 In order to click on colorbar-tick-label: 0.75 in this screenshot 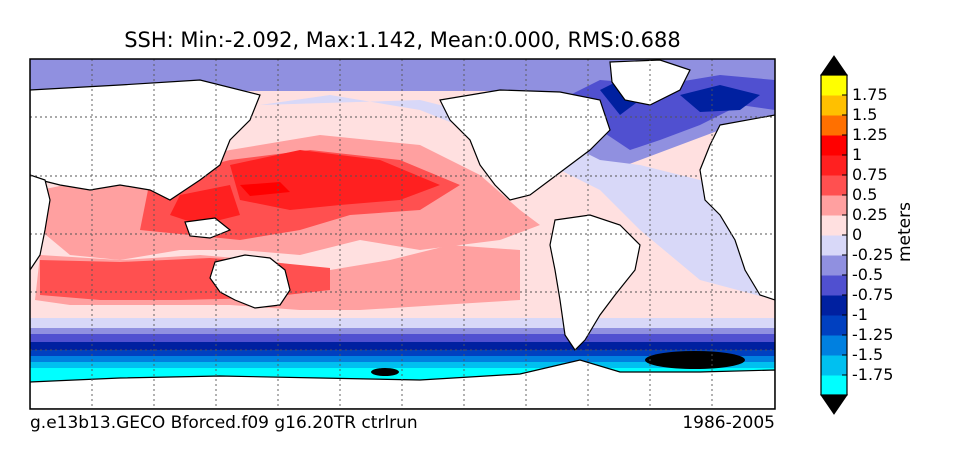, I will do `click(870, 174)`.